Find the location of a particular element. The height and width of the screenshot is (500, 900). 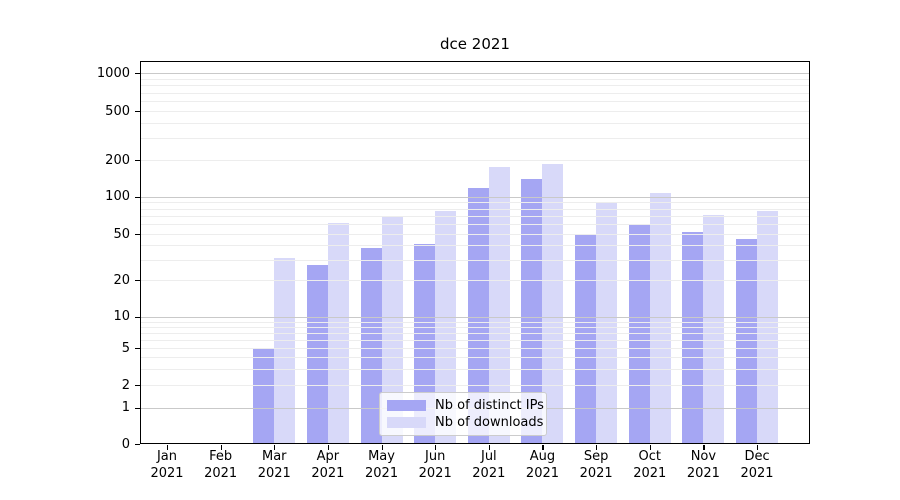

y-tick-label: 2 is located at coordinates (125, 385).